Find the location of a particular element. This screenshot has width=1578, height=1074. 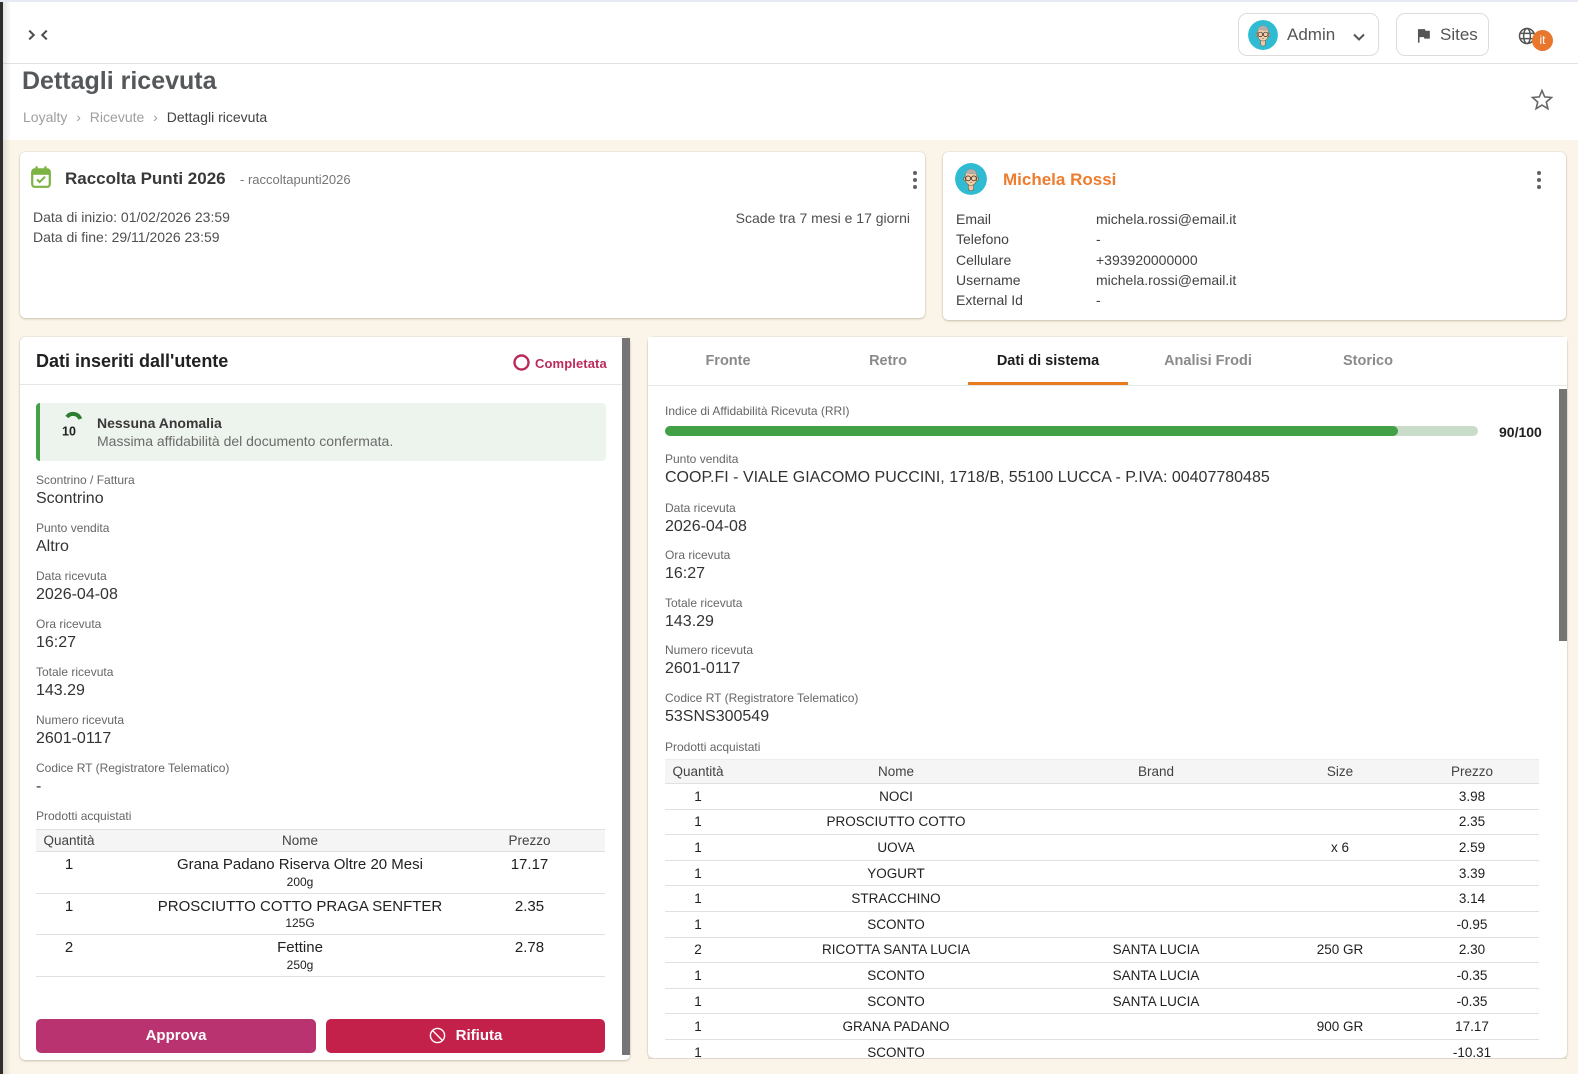

svg-text: 10 is located at coordinates (69, 432).